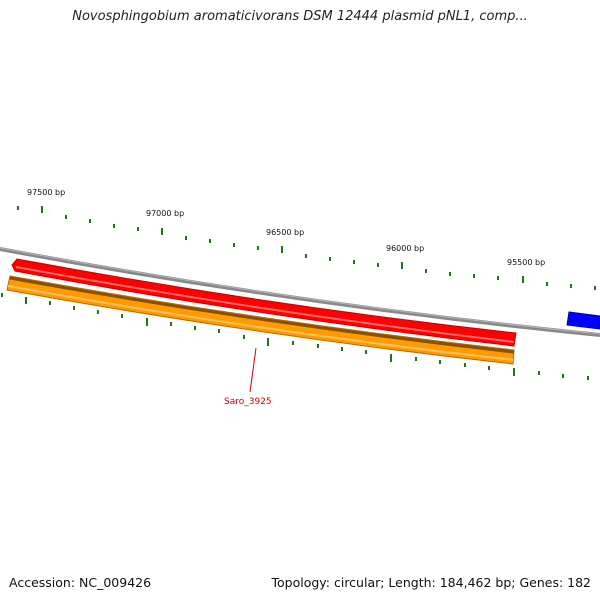  What do you see at coordinates (583, 320) in the screenshot?
I see `gene-blue` at bounding box center [583, 320].